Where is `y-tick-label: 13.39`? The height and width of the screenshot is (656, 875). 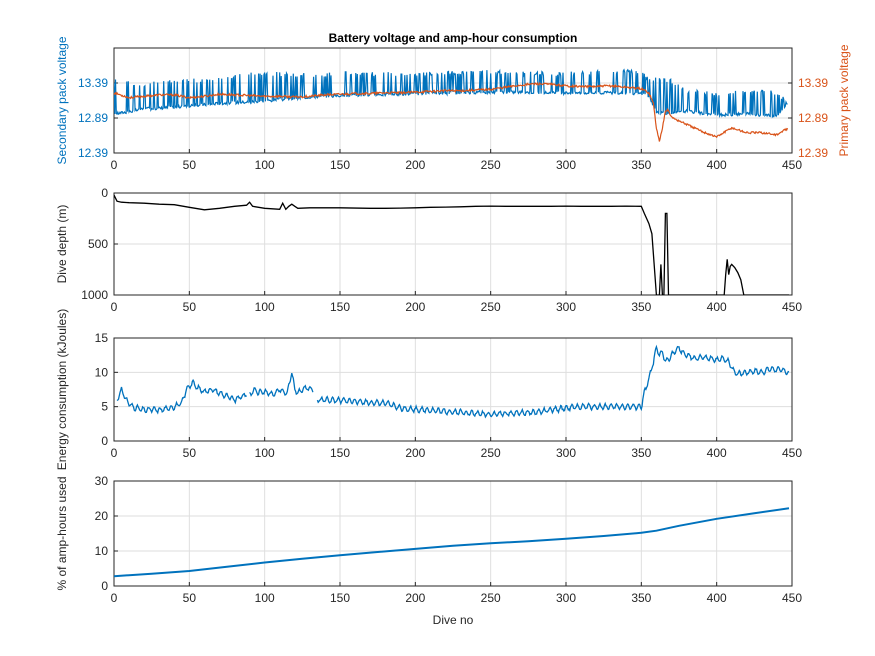
y-tick-label: 13.39 is located at coordinates (93, 83).